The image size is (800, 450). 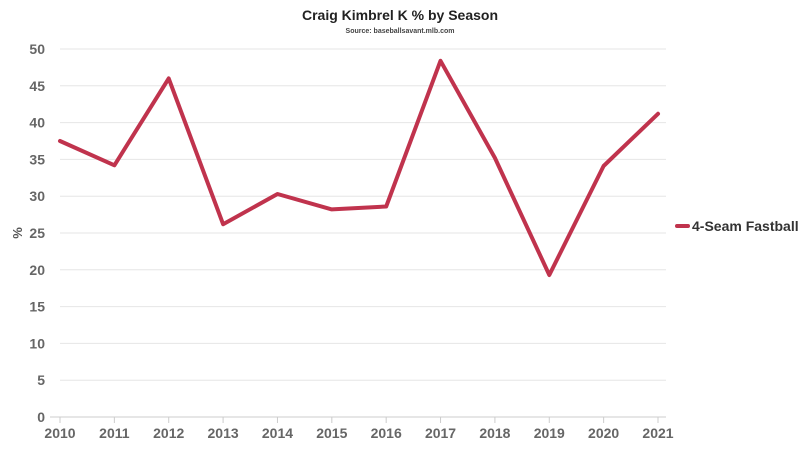 What do you see at coordinates (37, 86) in the screenshot?
I see `y-tick-label-45: 45` at bounding box center [37, 86].